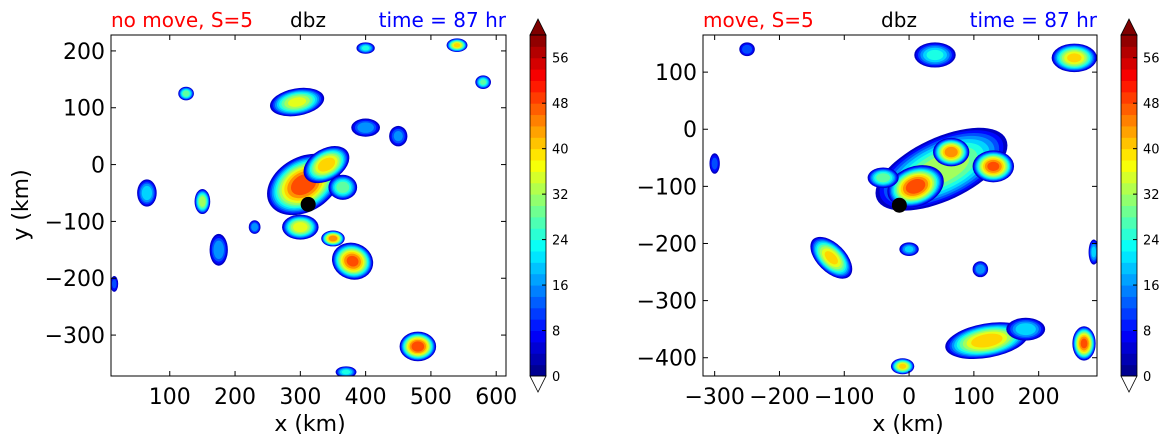 The width and height of the screenshot is (1169, 447). I want to click on p0-y-tick-label: 0, so click(98, 166).